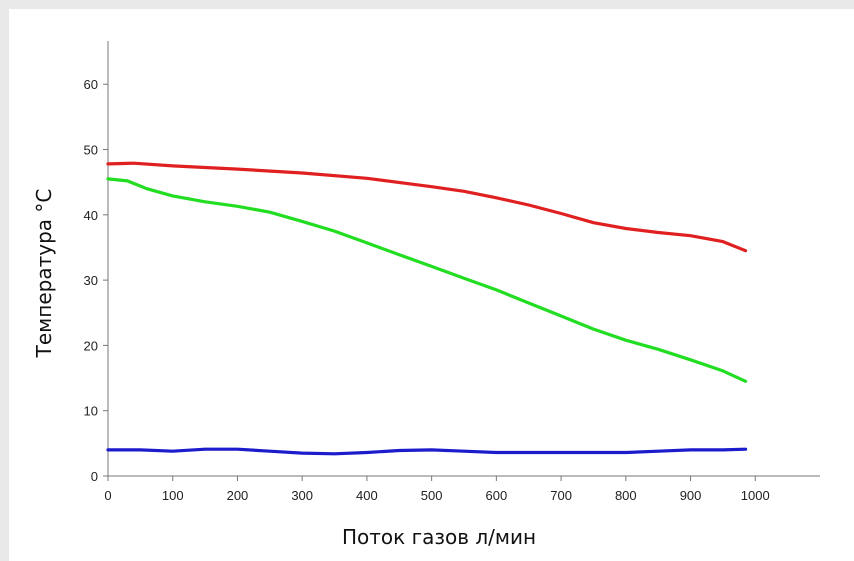  What do you see at coordinates (238, 495) in the screenshot?
I see `x-tick-label: 200` at bounding box center [238, 495].